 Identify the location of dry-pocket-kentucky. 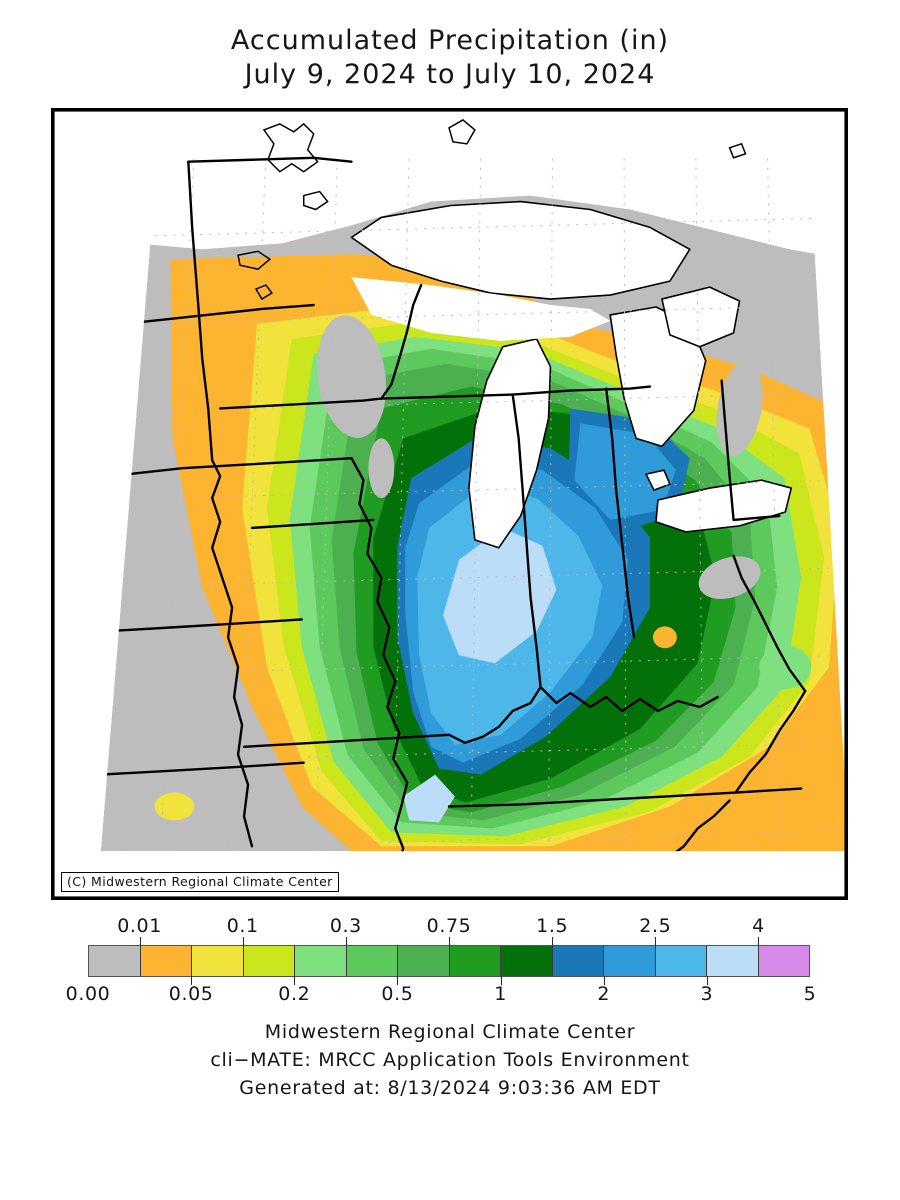
(729, 577).